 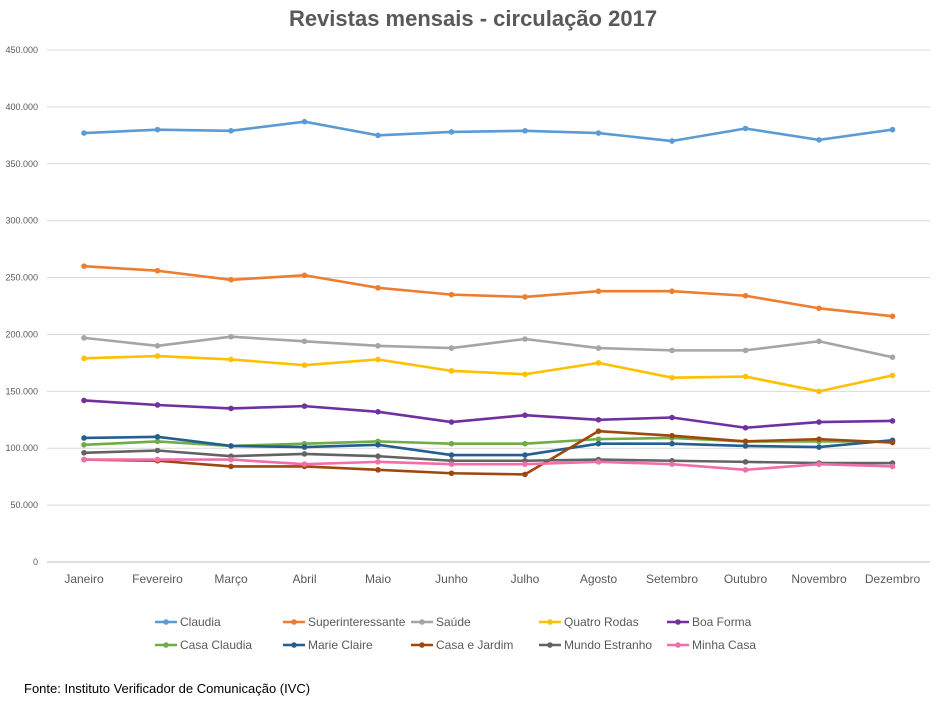 I want to click on legend-entry-label: Quatro Rodas, so click(x=601, y=622).